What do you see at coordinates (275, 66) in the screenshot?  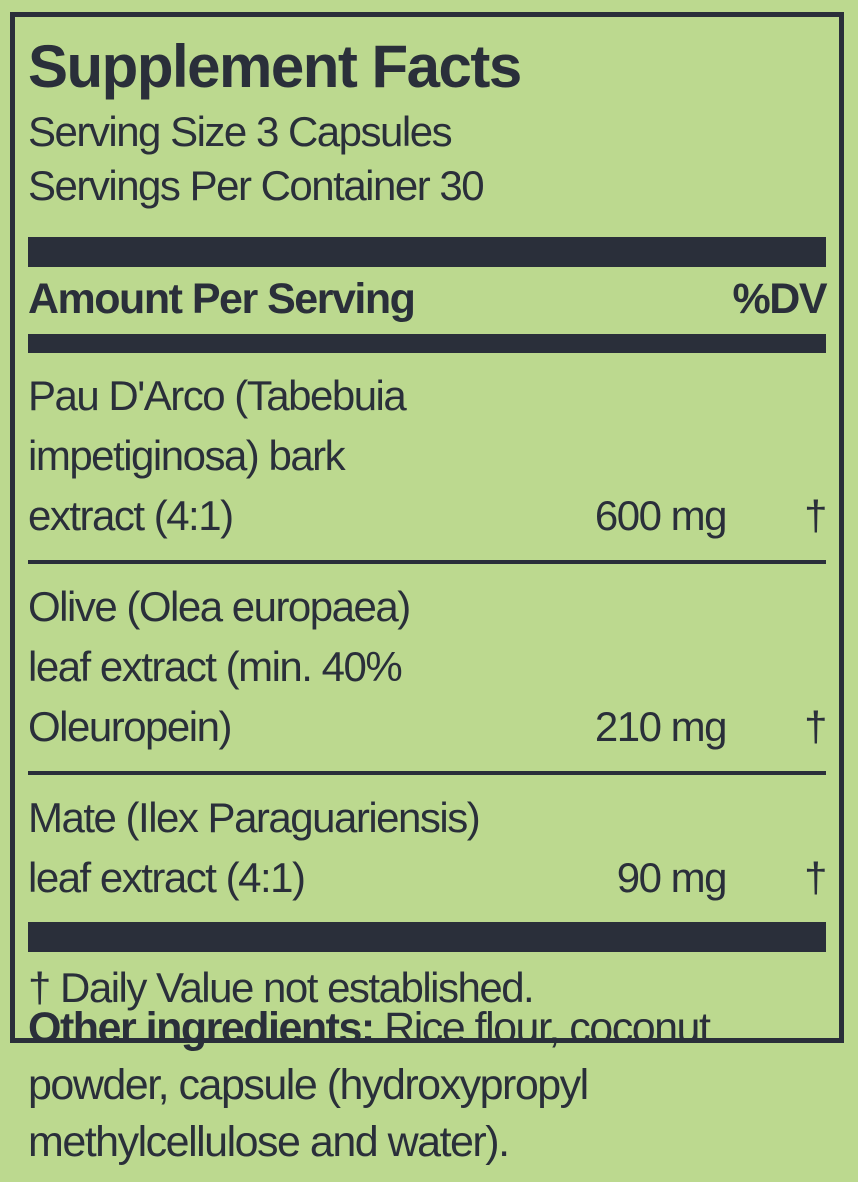 I see `panel-title: Supplement Facts` at bounding box center [275, 66].